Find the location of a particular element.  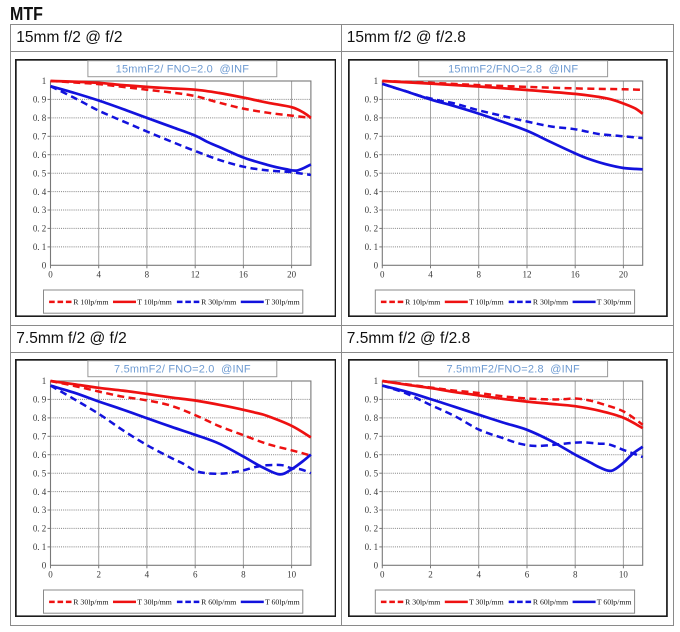

svg-text: 15mmF2/FNO=2.8 @INF is located at coordinates (513, 70).